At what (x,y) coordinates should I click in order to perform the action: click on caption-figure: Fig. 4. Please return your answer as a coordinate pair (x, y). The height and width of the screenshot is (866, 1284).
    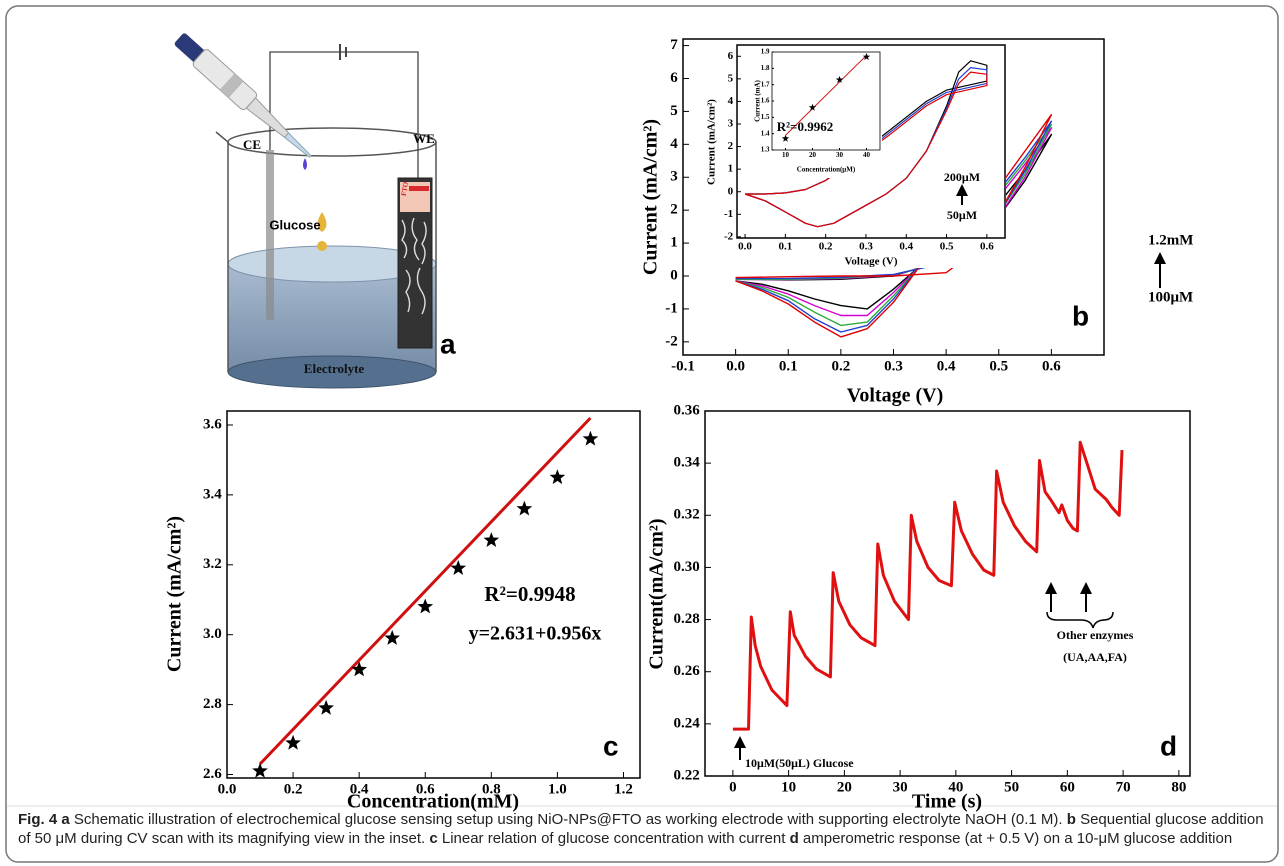
    Looking at the image, I should click on (38, 819).